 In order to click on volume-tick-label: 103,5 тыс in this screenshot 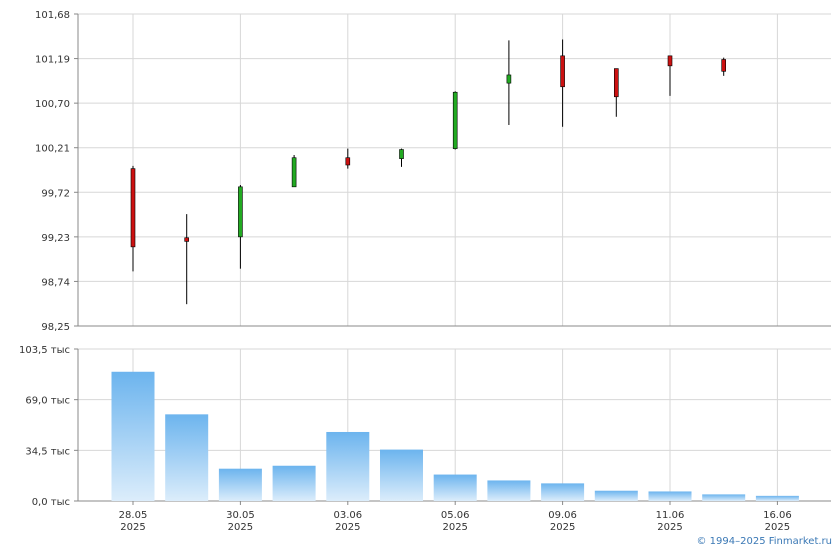, I will do `click(44, 350)`.